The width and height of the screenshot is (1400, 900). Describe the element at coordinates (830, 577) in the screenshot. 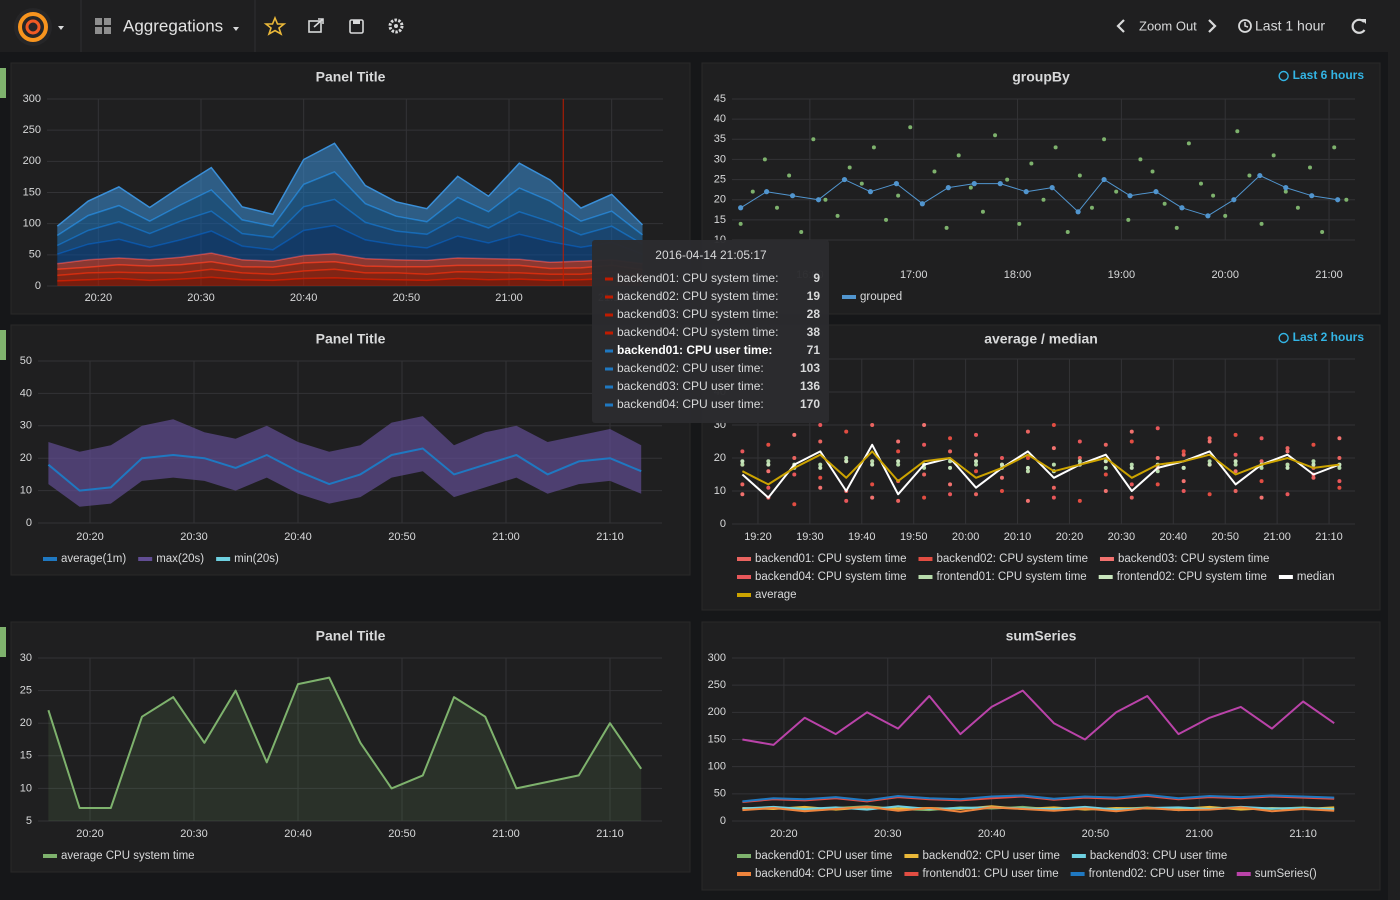

I see `legend-label: backend04: CPU system time` at that location.